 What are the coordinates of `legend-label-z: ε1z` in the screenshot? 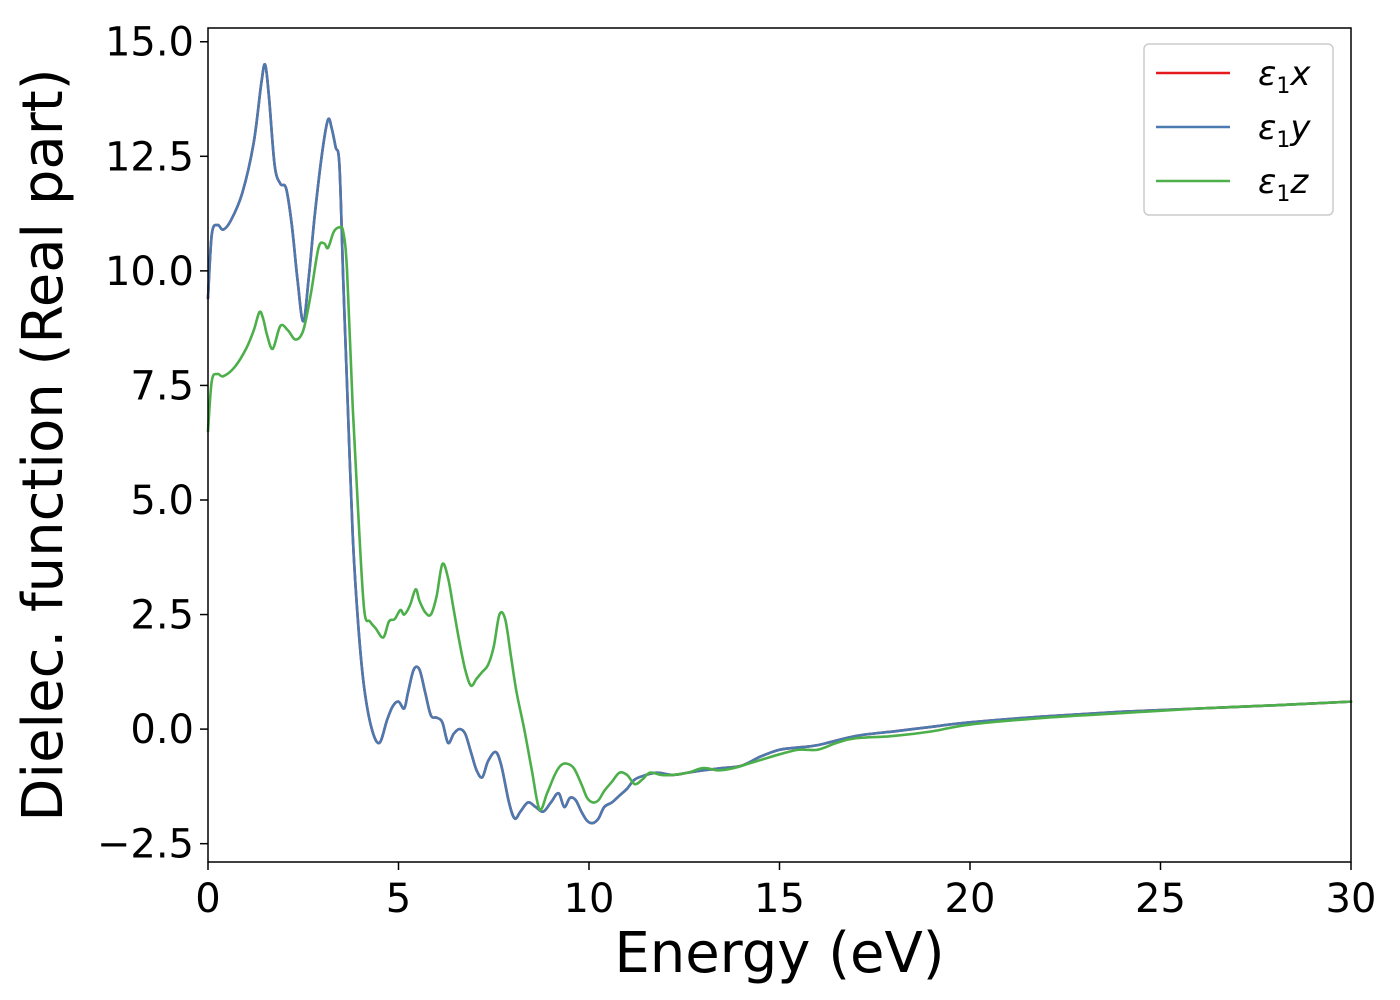 It's located at (1283, 184).